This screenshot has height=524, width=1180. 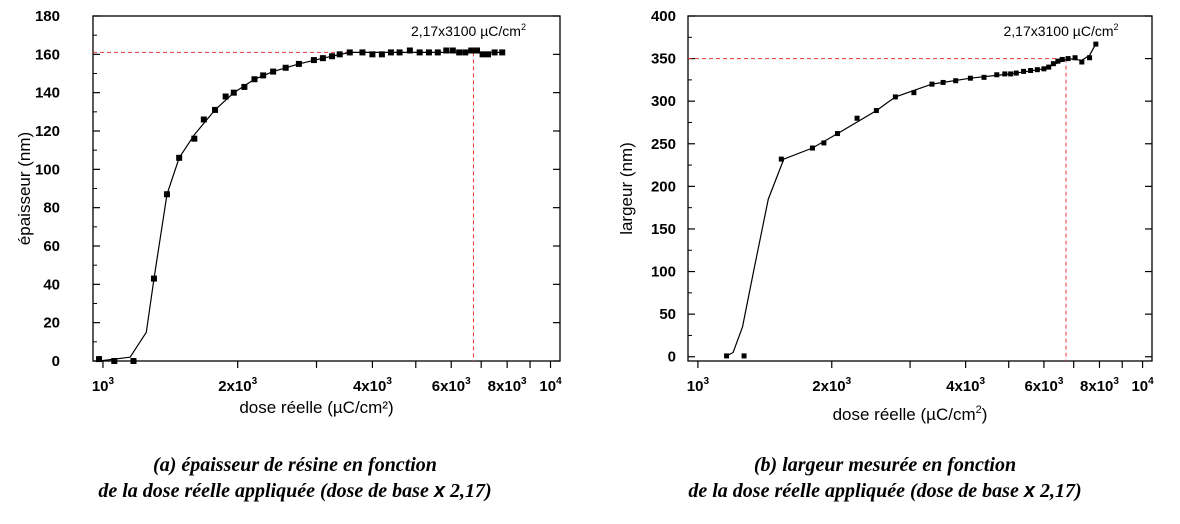 I want to click on y-tick-label: 400, so click(x=663, y=16).